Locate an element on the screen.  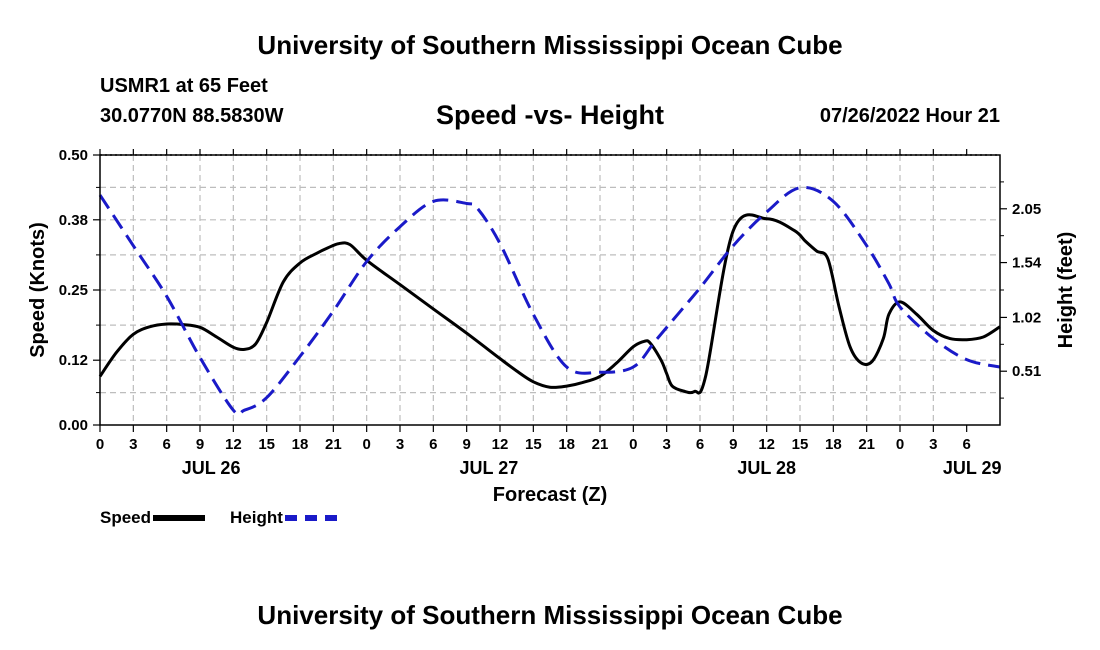
date-label: JUL 29 is located at coordinates (972, 468).